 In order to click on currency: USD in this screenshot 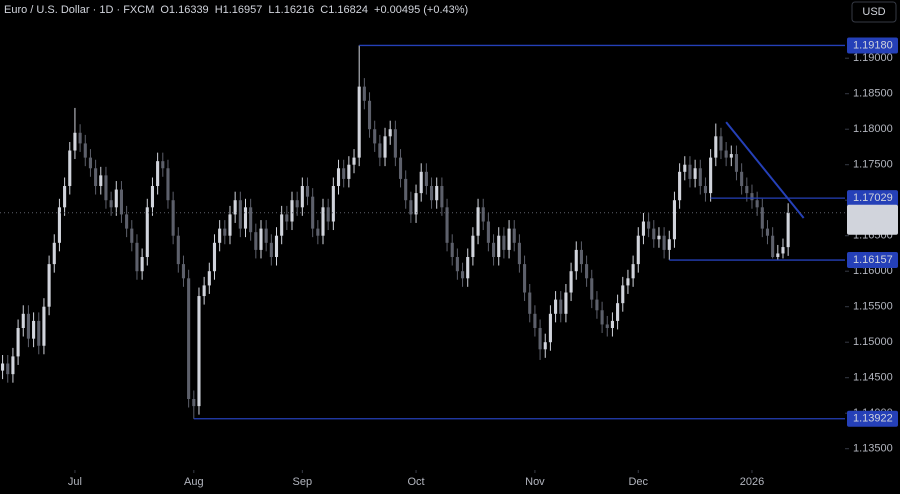, I will do `click(873, 12)`.